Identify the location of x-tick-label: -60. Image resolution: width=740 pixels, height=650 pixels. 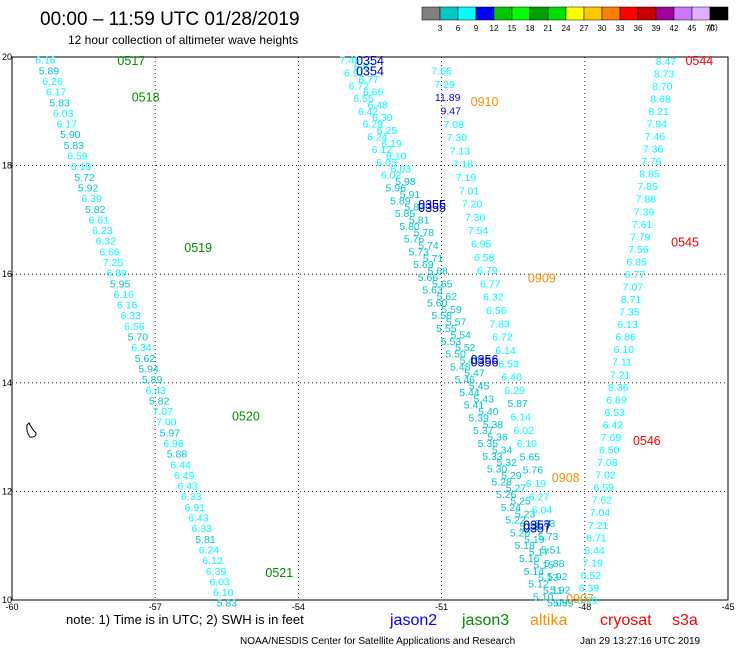
(11, 607).